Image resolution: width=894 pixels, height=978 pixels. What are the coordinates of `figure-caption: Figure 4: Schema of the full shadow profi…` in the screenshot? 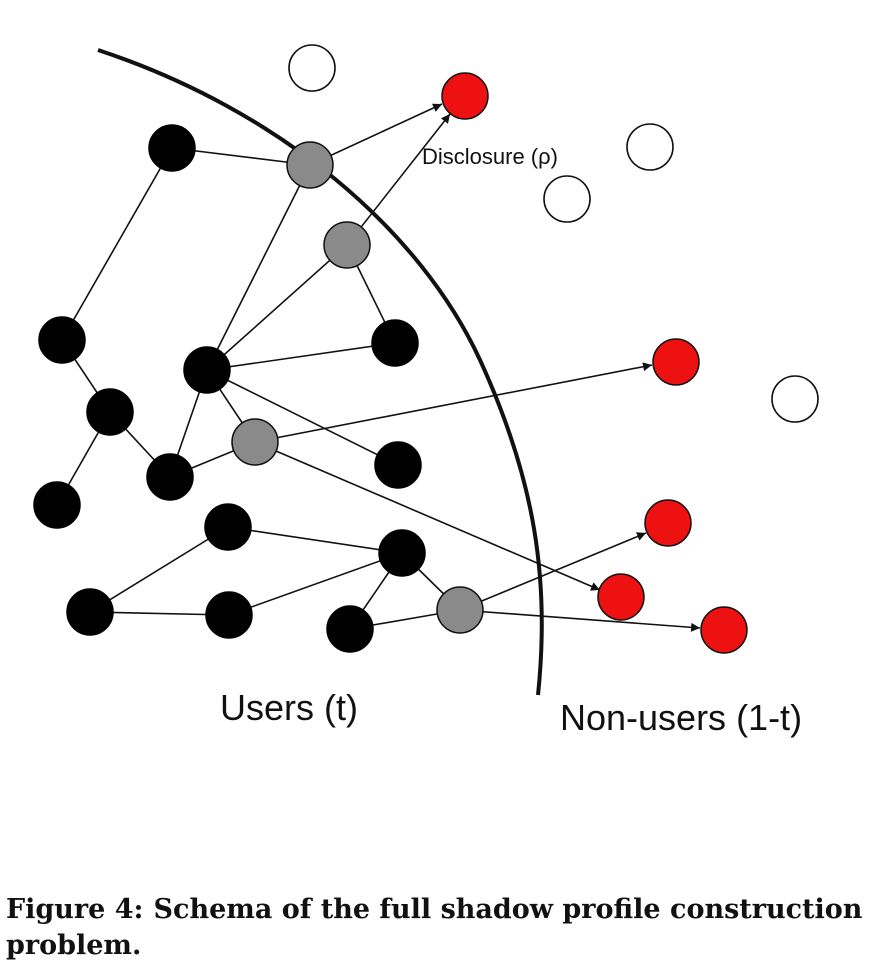 It's located at (448, 928).